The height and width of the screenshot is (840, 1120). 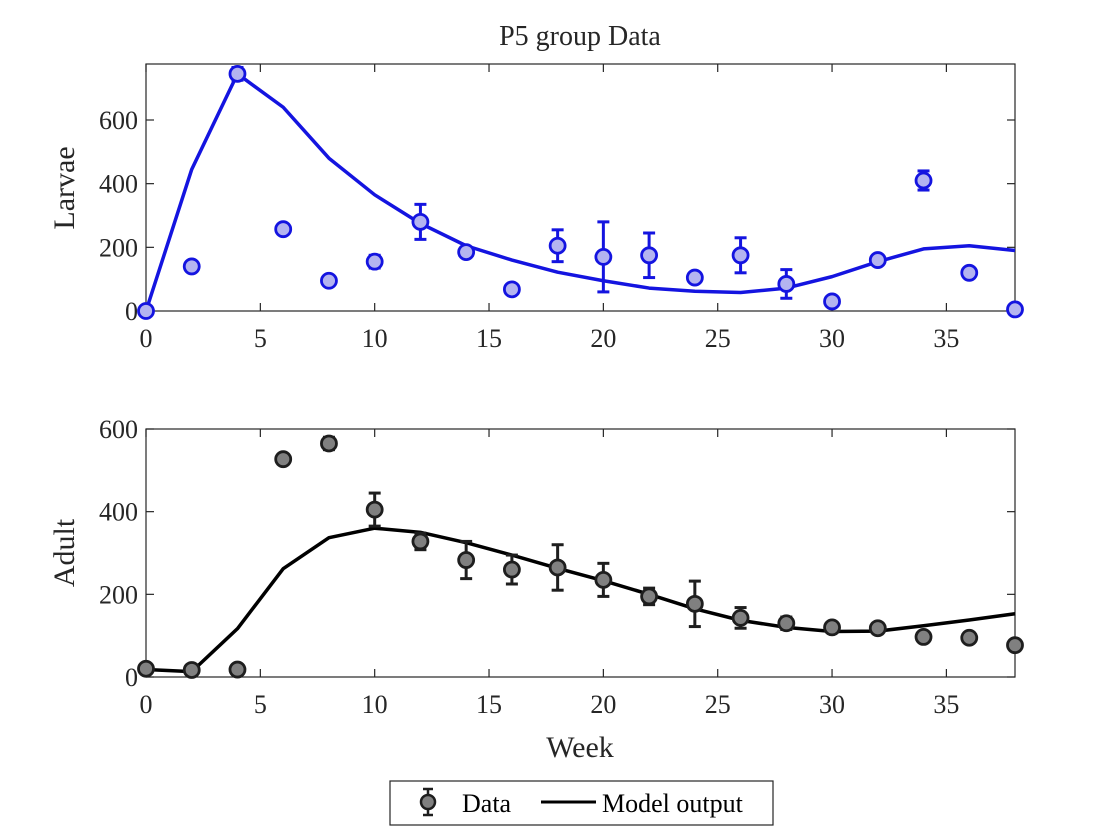 What do you see at coordinates (832, 704) in the screenshot?
I see `adult-xtick-label: 30` at bounding box center [832, 704].